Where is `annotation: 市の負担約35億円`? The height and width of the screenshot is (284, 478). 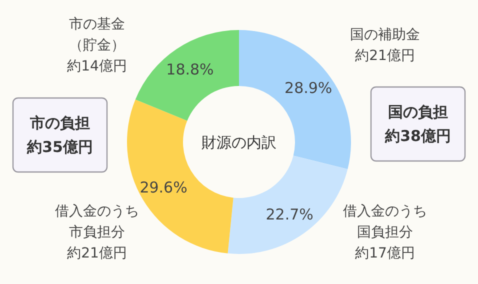
annotation: 市の負担約35億円 is located at coordinates (60, 135).